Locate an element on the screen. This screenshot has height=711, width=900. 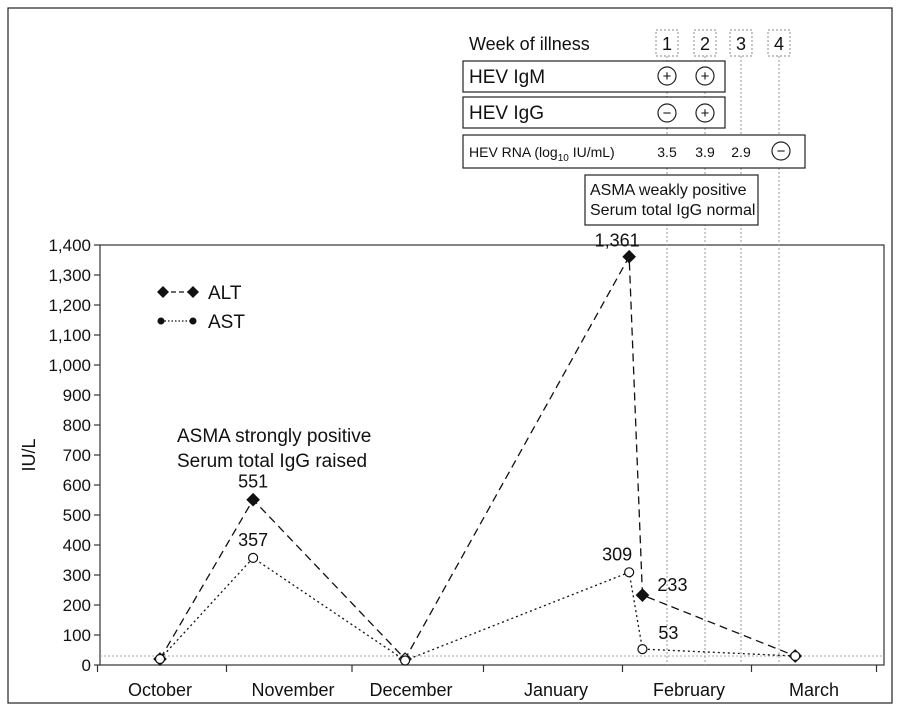
february-note-line1: ASMA weakly positive is located at coordinates (668, 190).